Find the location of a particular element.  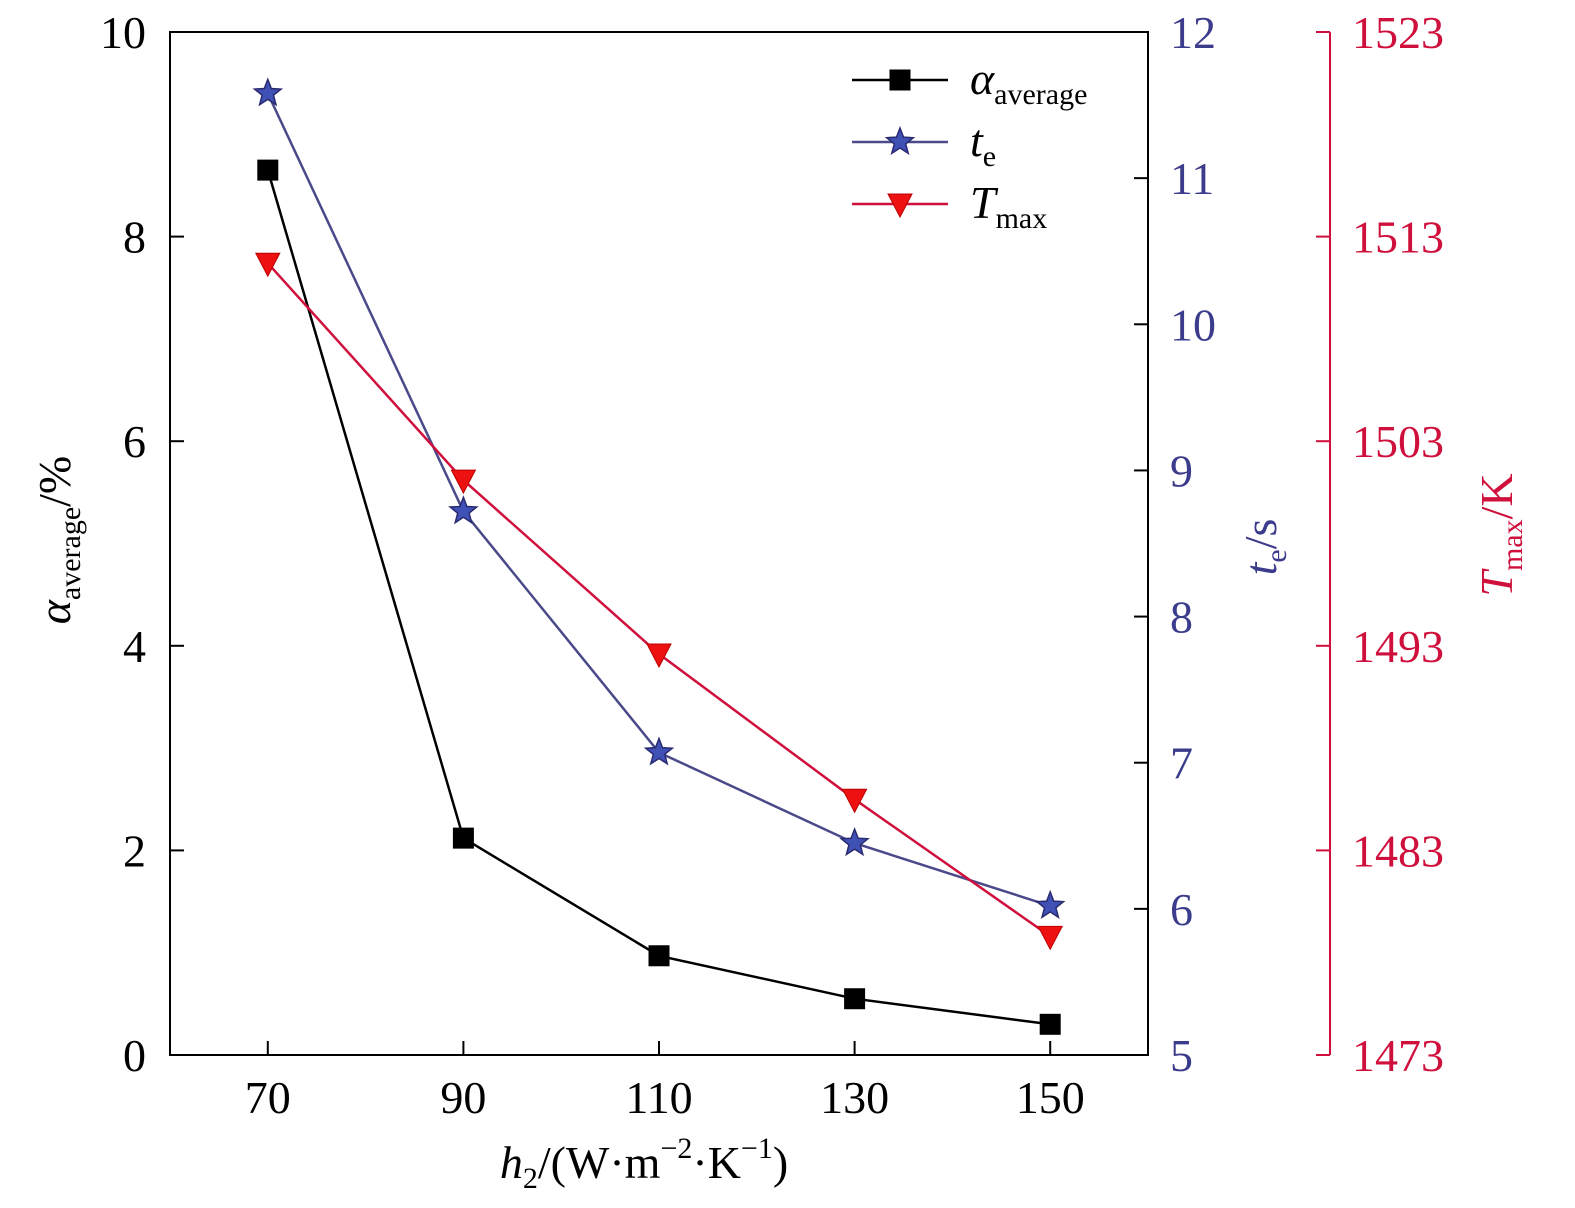

legend-entry: αaverage is located at coordinates (969, 82).